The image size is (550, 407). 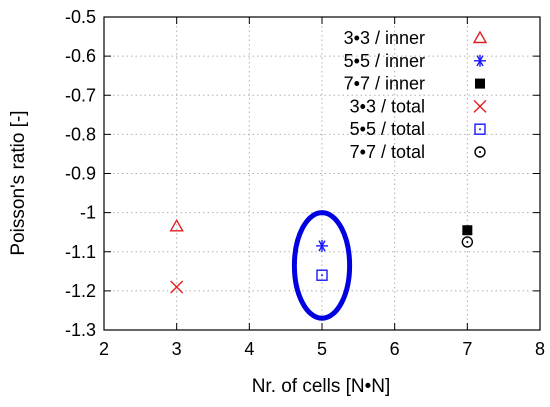 I want to click on legend-label: 5•5 / inner, so click(x=384, y=61).